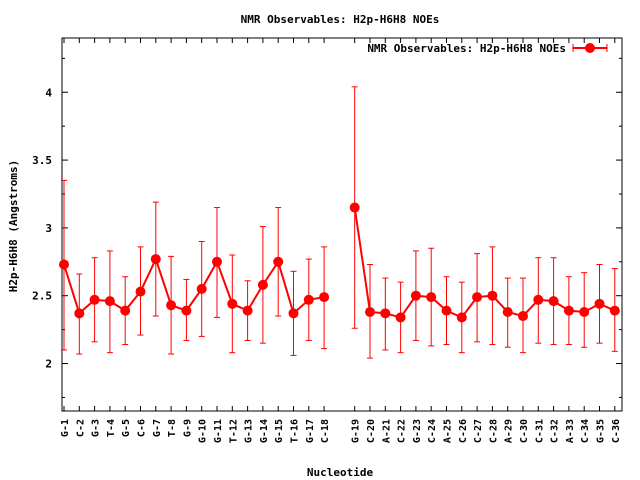 The width and height of the screenshot is (640, 480). I want to click on x-tick-label: C-36, so click(616, 431).